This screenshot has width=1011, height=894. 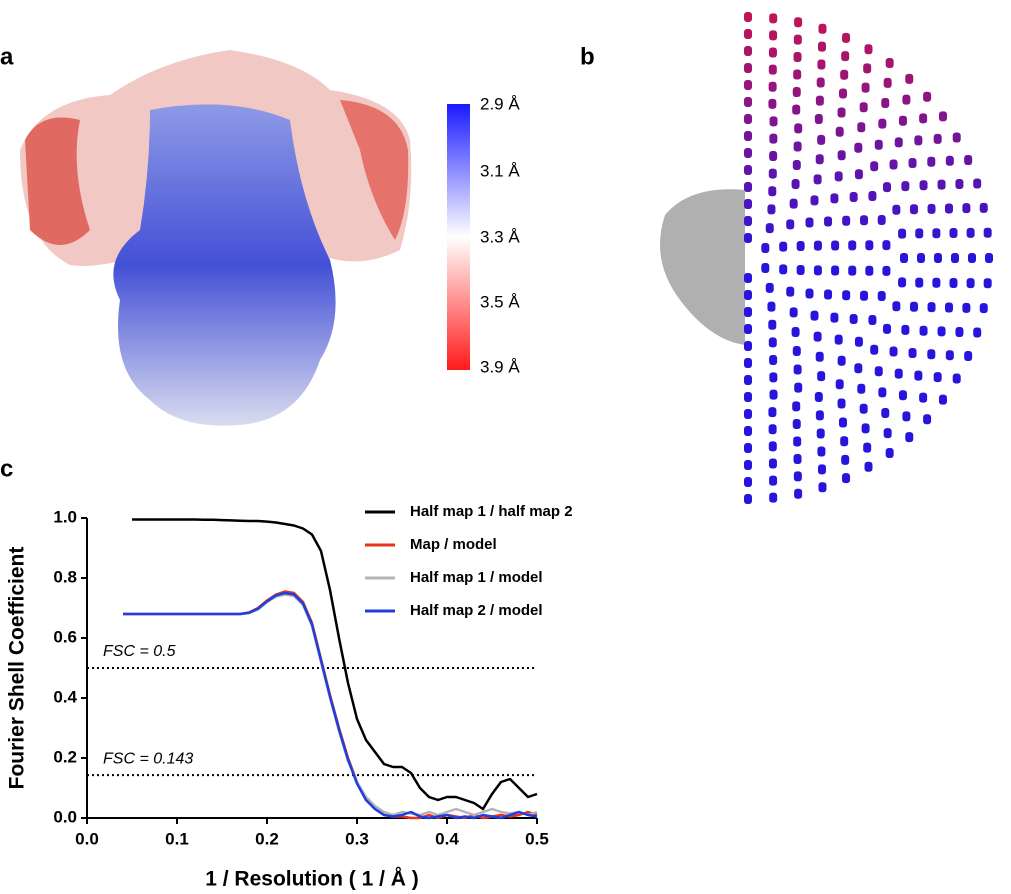 I want to click on y-tick-label: 0.8, so click(x=65, y=576).